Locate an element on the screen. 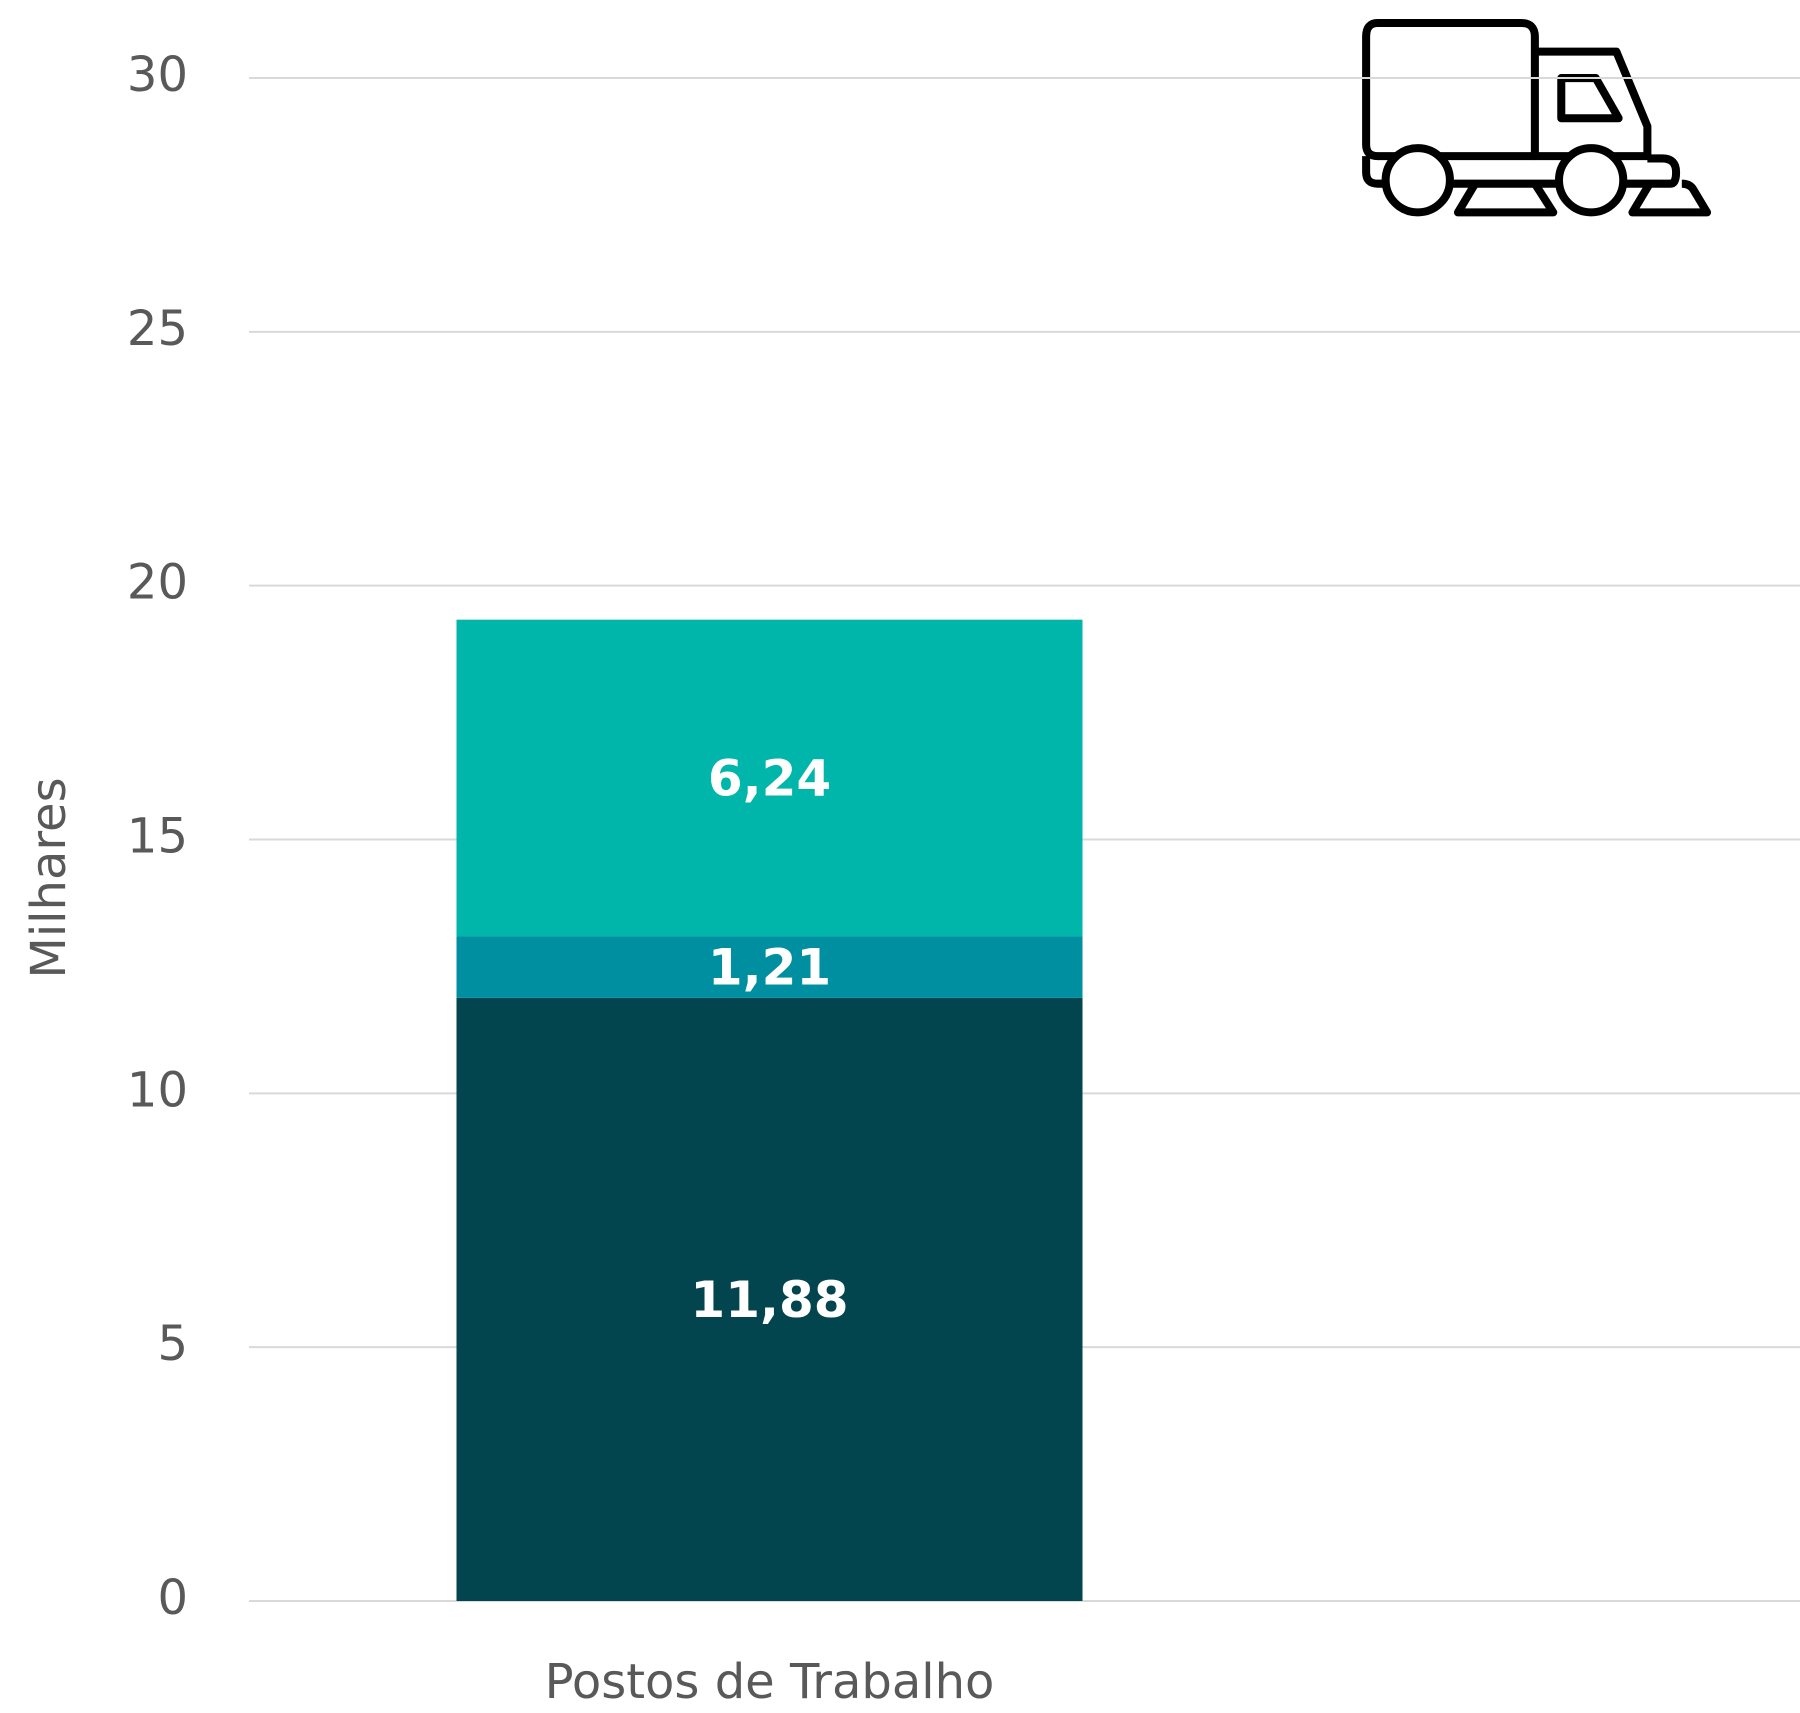 The image size is (1800, 1713). y-tick-label: 15 is located at coordinates (157, 837).